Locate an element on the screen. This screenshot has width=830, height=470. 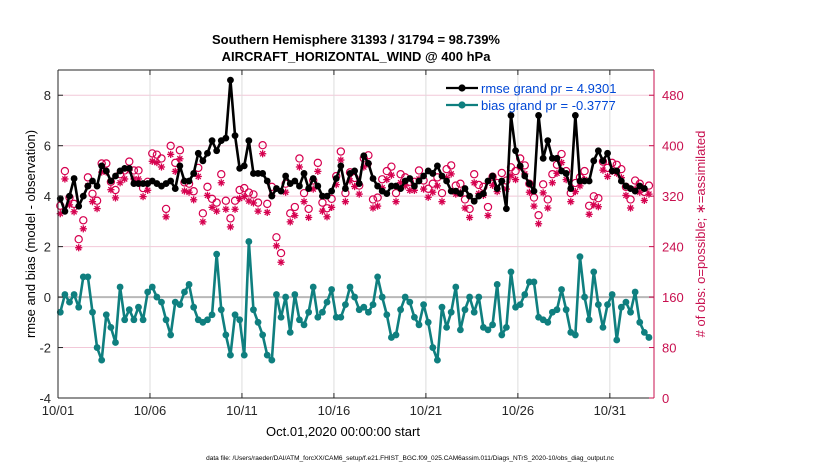
legend-rmse-marker is located at coordinates (462, 88).